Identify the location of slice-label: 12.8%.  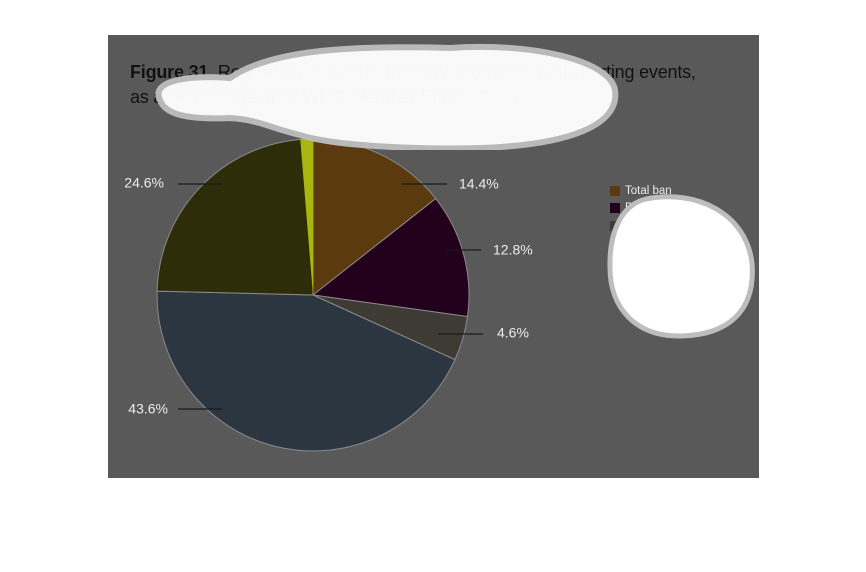
(513, 250).